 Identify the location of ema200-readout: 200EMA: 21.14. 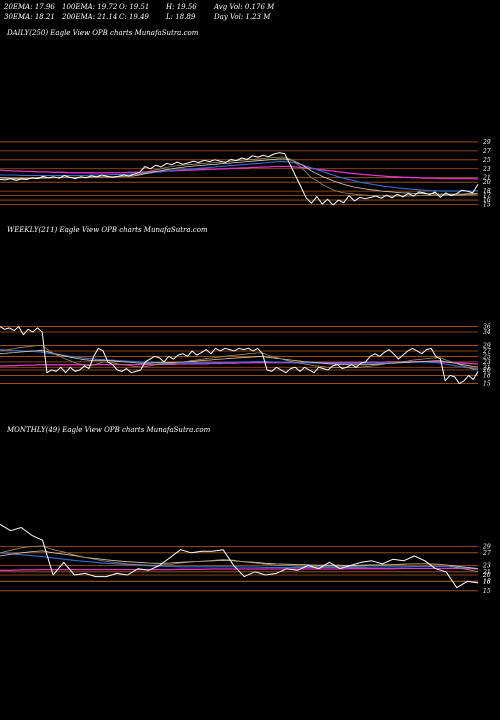
(90, 17).